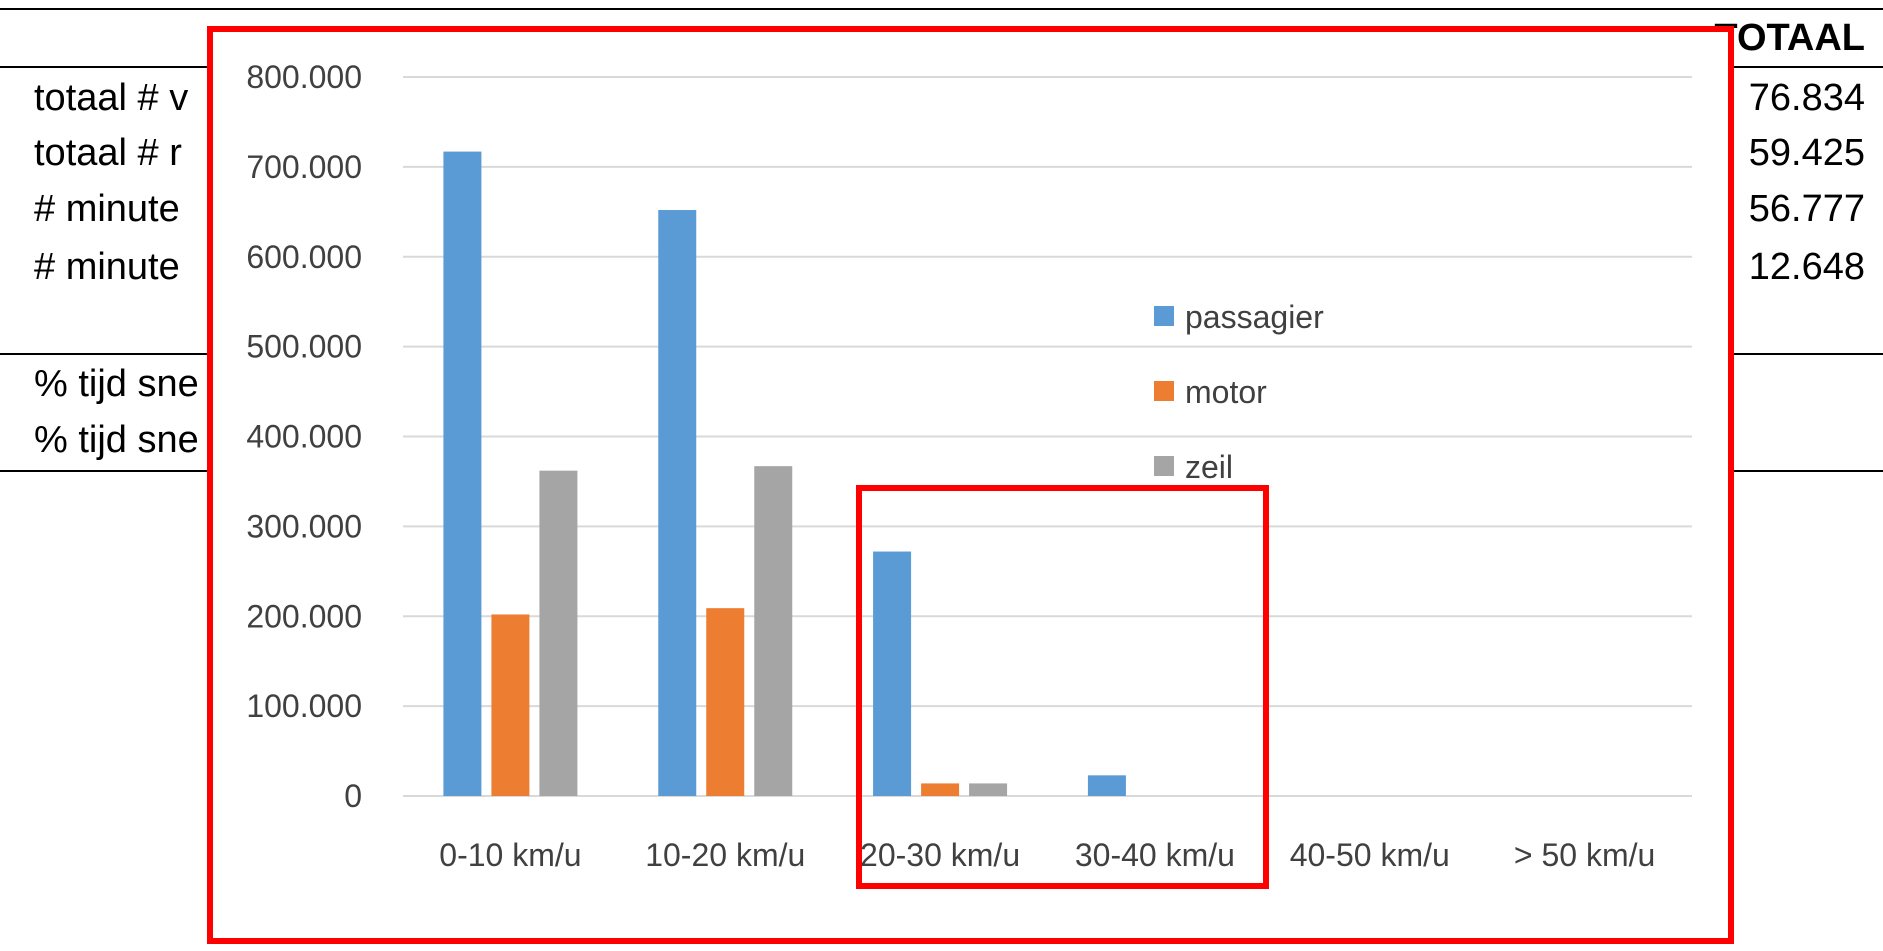 This screenshot has width=1883, height=951. I want to click on y-tick-label: 700.000, so click(304, 167).